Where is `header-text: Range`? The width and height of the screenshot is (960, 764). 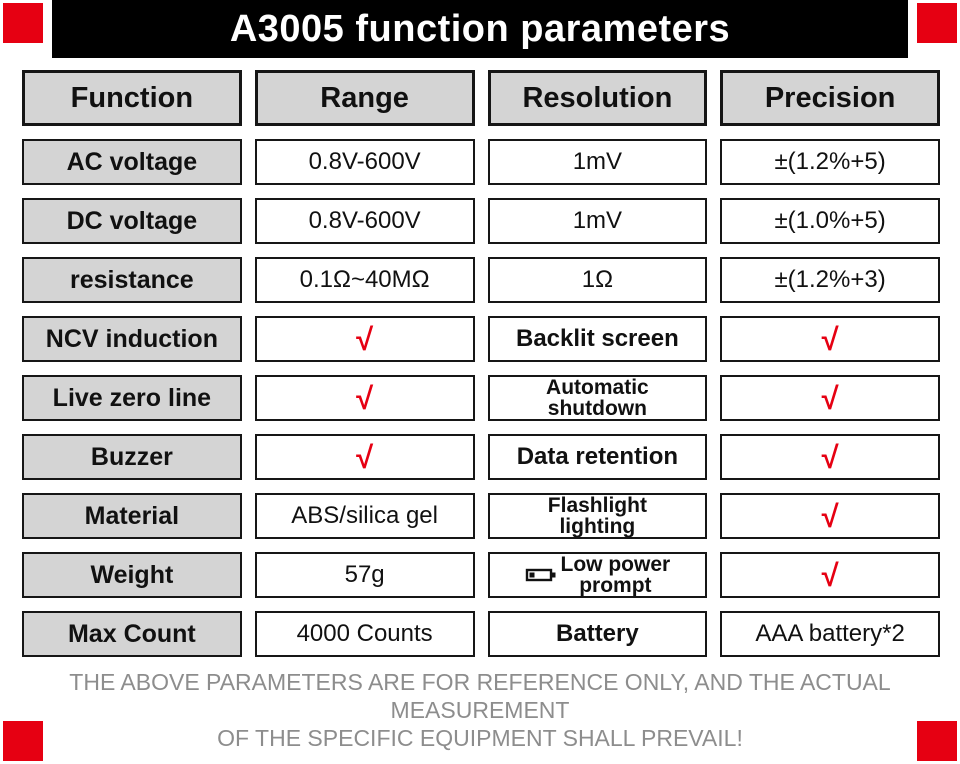 header-text: Range is located at coordinates (364, 97).